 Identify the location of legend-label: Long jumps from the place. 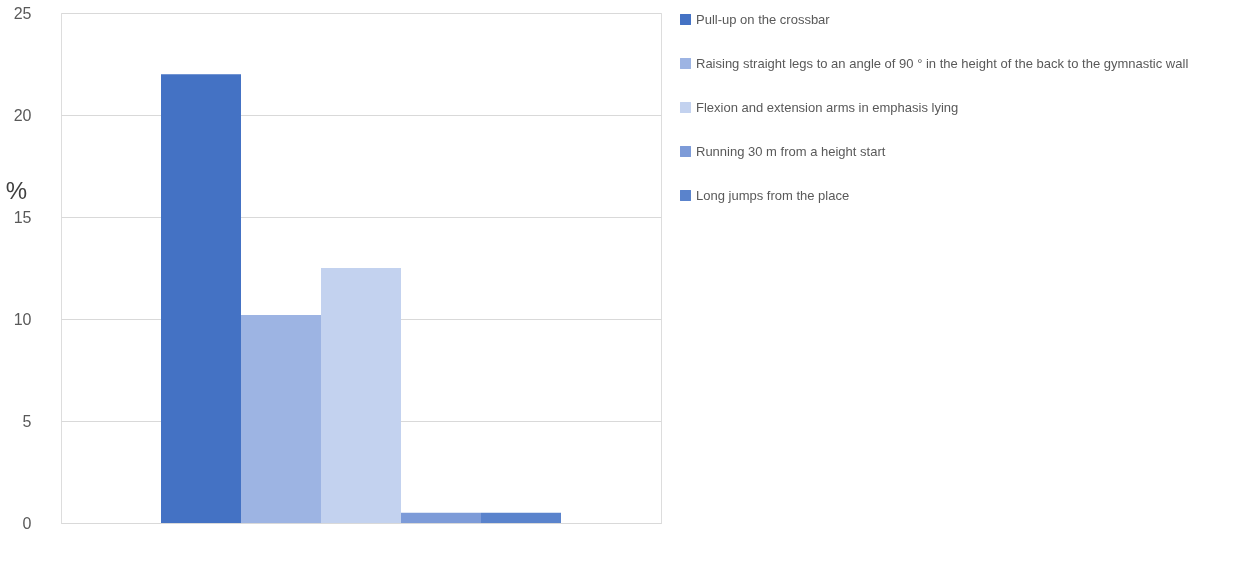
(773, 195).